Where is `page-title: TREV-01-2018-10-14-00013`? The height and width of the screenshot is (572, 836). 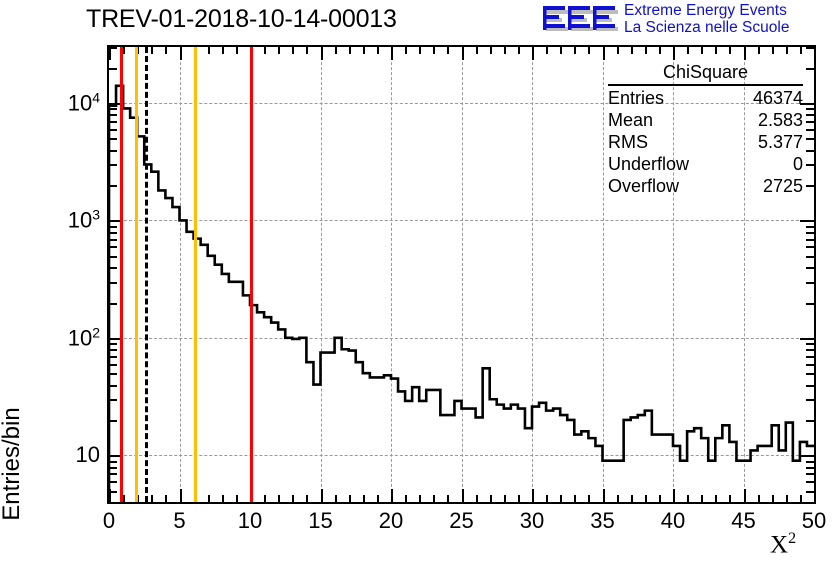
page-title: TREV-01-2018-10-14-00013 is located at coordinates (241, 19).